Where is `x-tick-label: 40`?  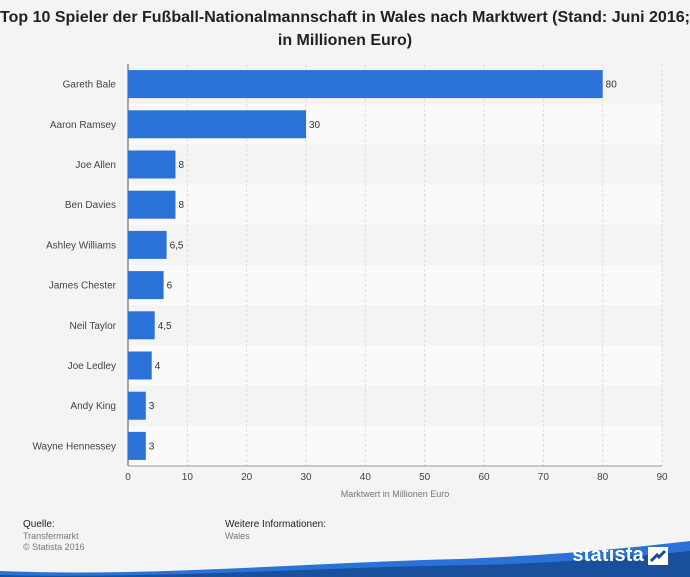 x-tick-label: 40 is located at coordinates (366, 477).